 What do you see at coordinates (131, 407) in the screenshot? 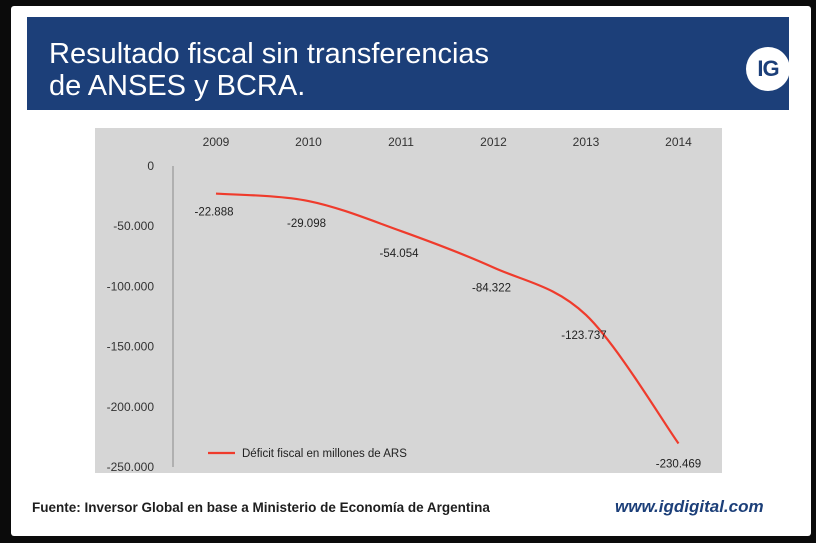
I see `y-tick-label: -200.000` at bounding box center [131, 407].